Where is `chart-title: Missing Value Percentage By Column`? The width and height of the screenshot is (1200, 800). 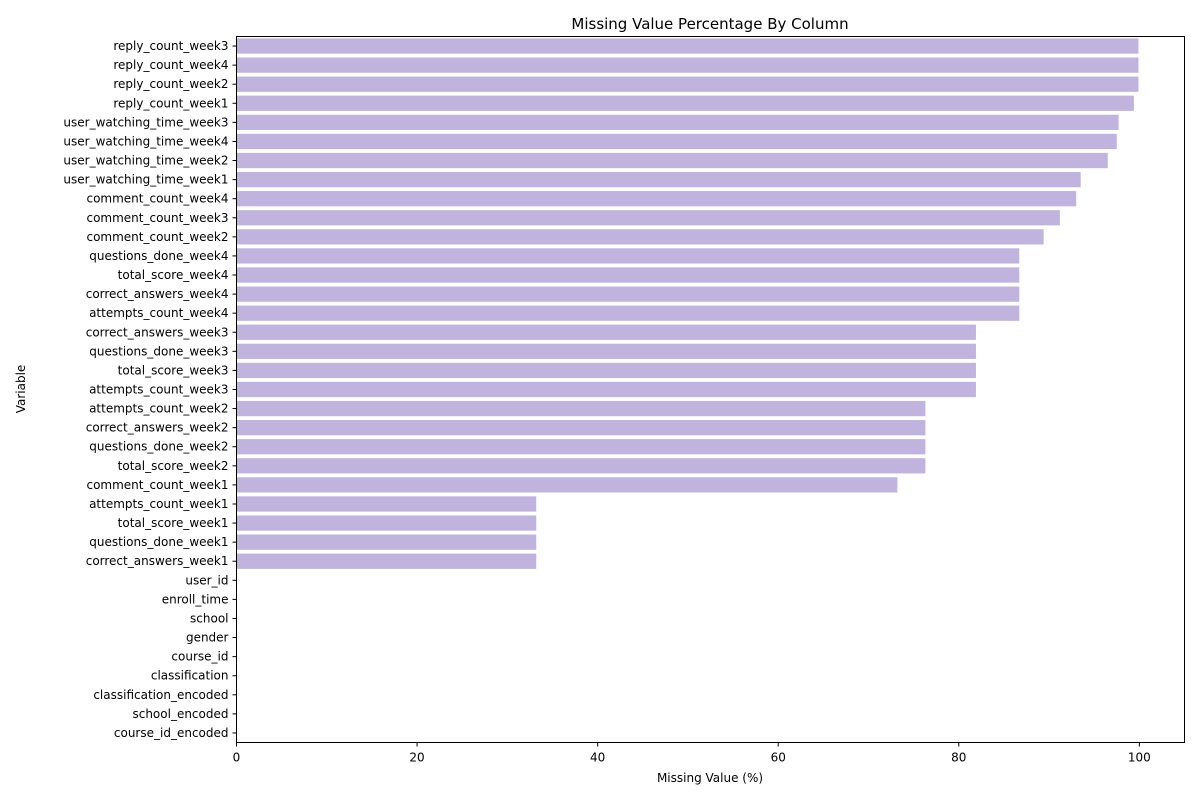 chart-title: Missing Value Percentage By Column is located at coordinates (709, 24).